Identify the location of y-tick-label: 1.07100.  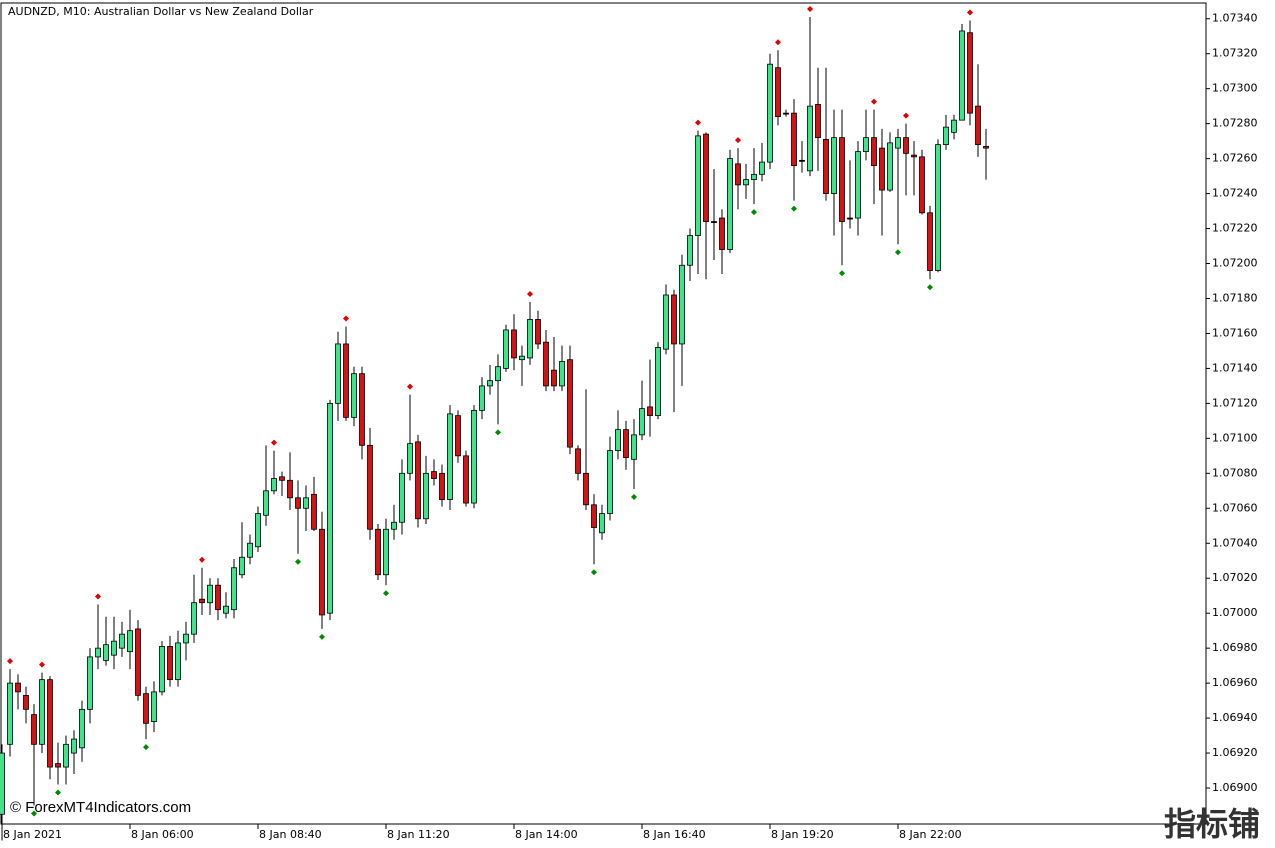
(1235, 437).